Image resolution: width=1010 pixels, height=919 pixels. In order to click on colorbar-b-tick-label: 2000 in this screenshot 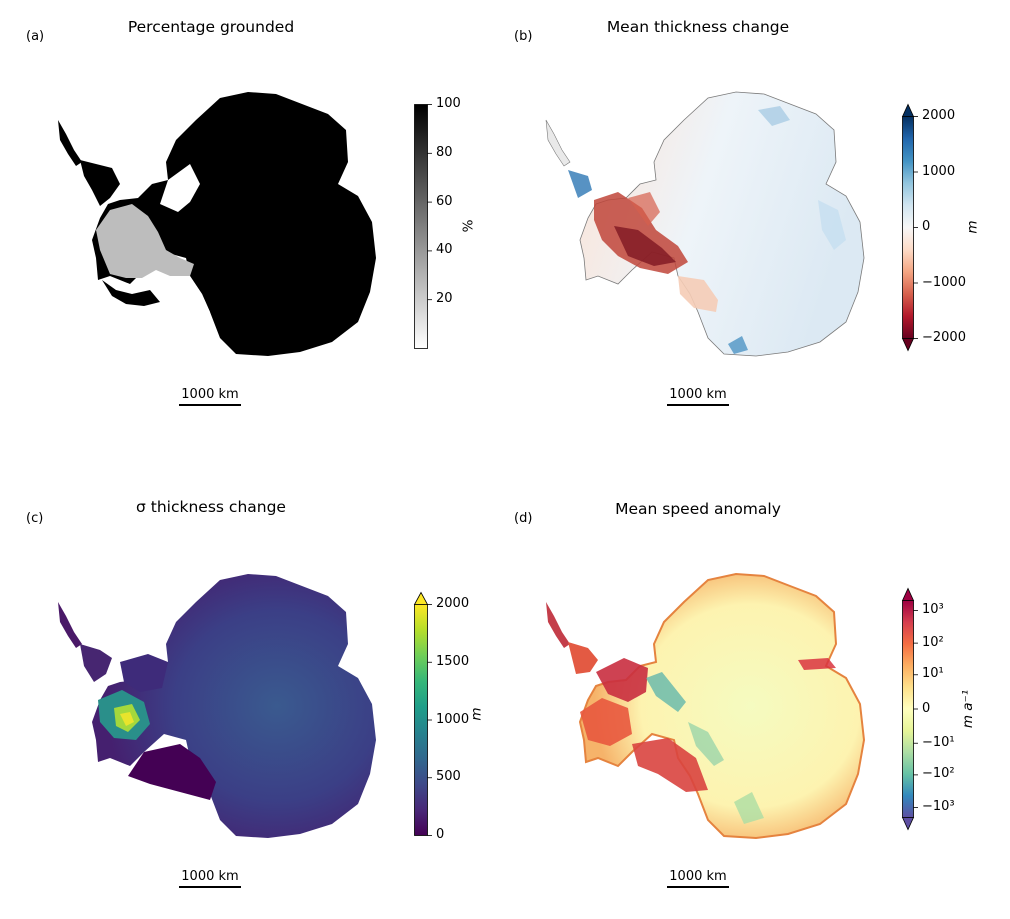, I will do `click(939, 115)`.